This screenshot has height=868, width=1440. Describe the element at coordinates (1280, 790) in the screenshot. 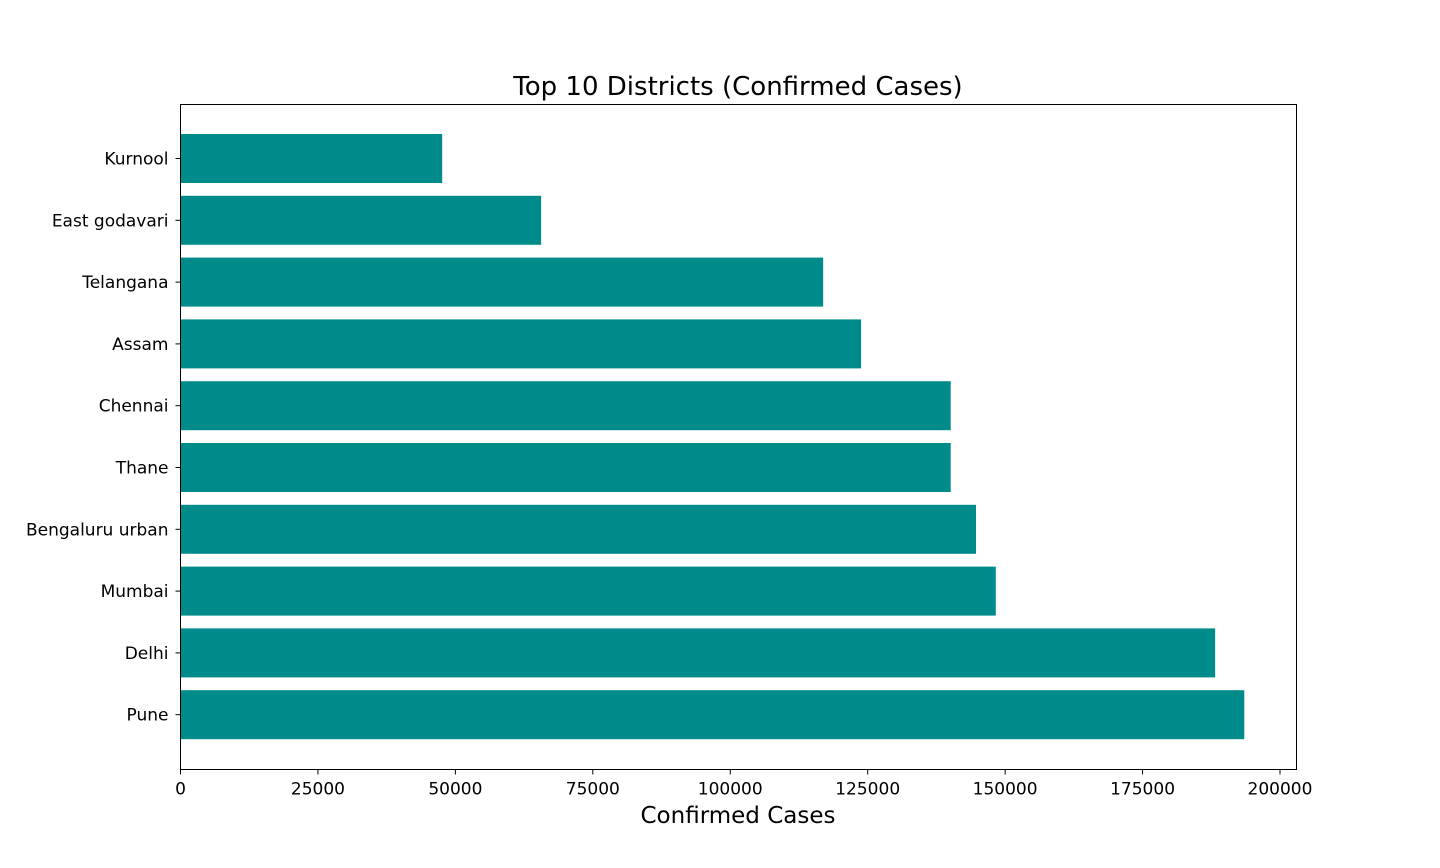

I see `x-tick-label: 200000` at that location.